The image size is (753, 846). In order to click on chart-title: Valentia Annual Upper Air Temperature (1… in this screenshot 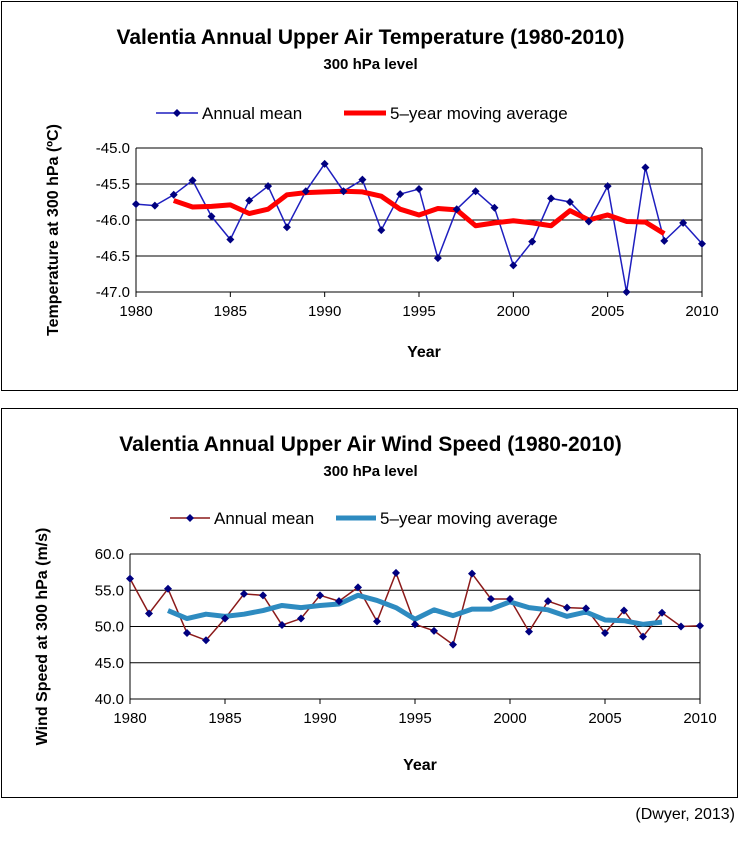, I will do `click(370, 37)`.